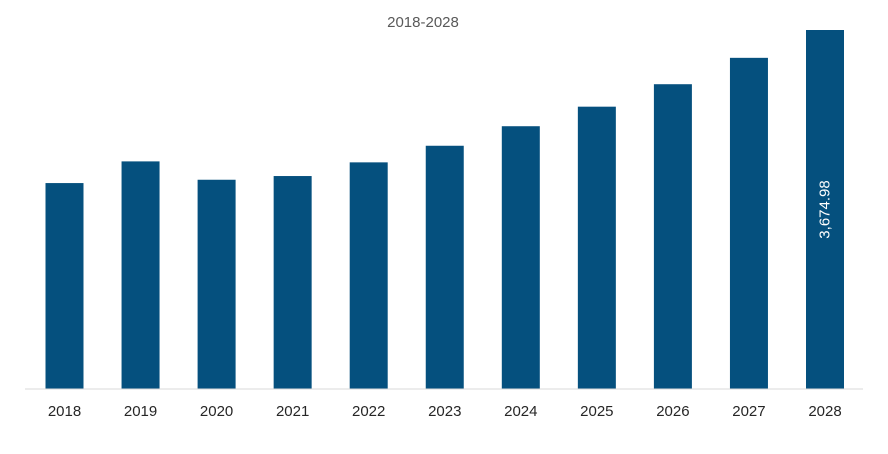 This screenshot has width=888, height=454. Describe the element at coordinates (216, 284) in the screenshot. I see `bar-2020` at that location.